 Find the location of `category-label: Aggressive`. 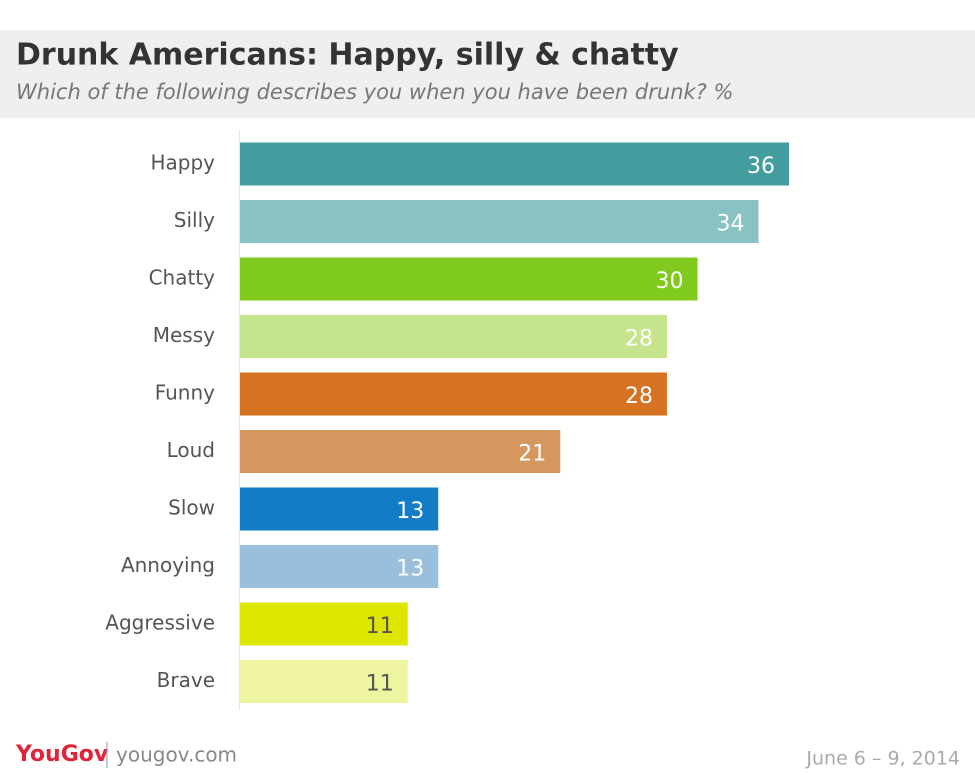

category-label: Aggressive is located at coordinates (160, 623).